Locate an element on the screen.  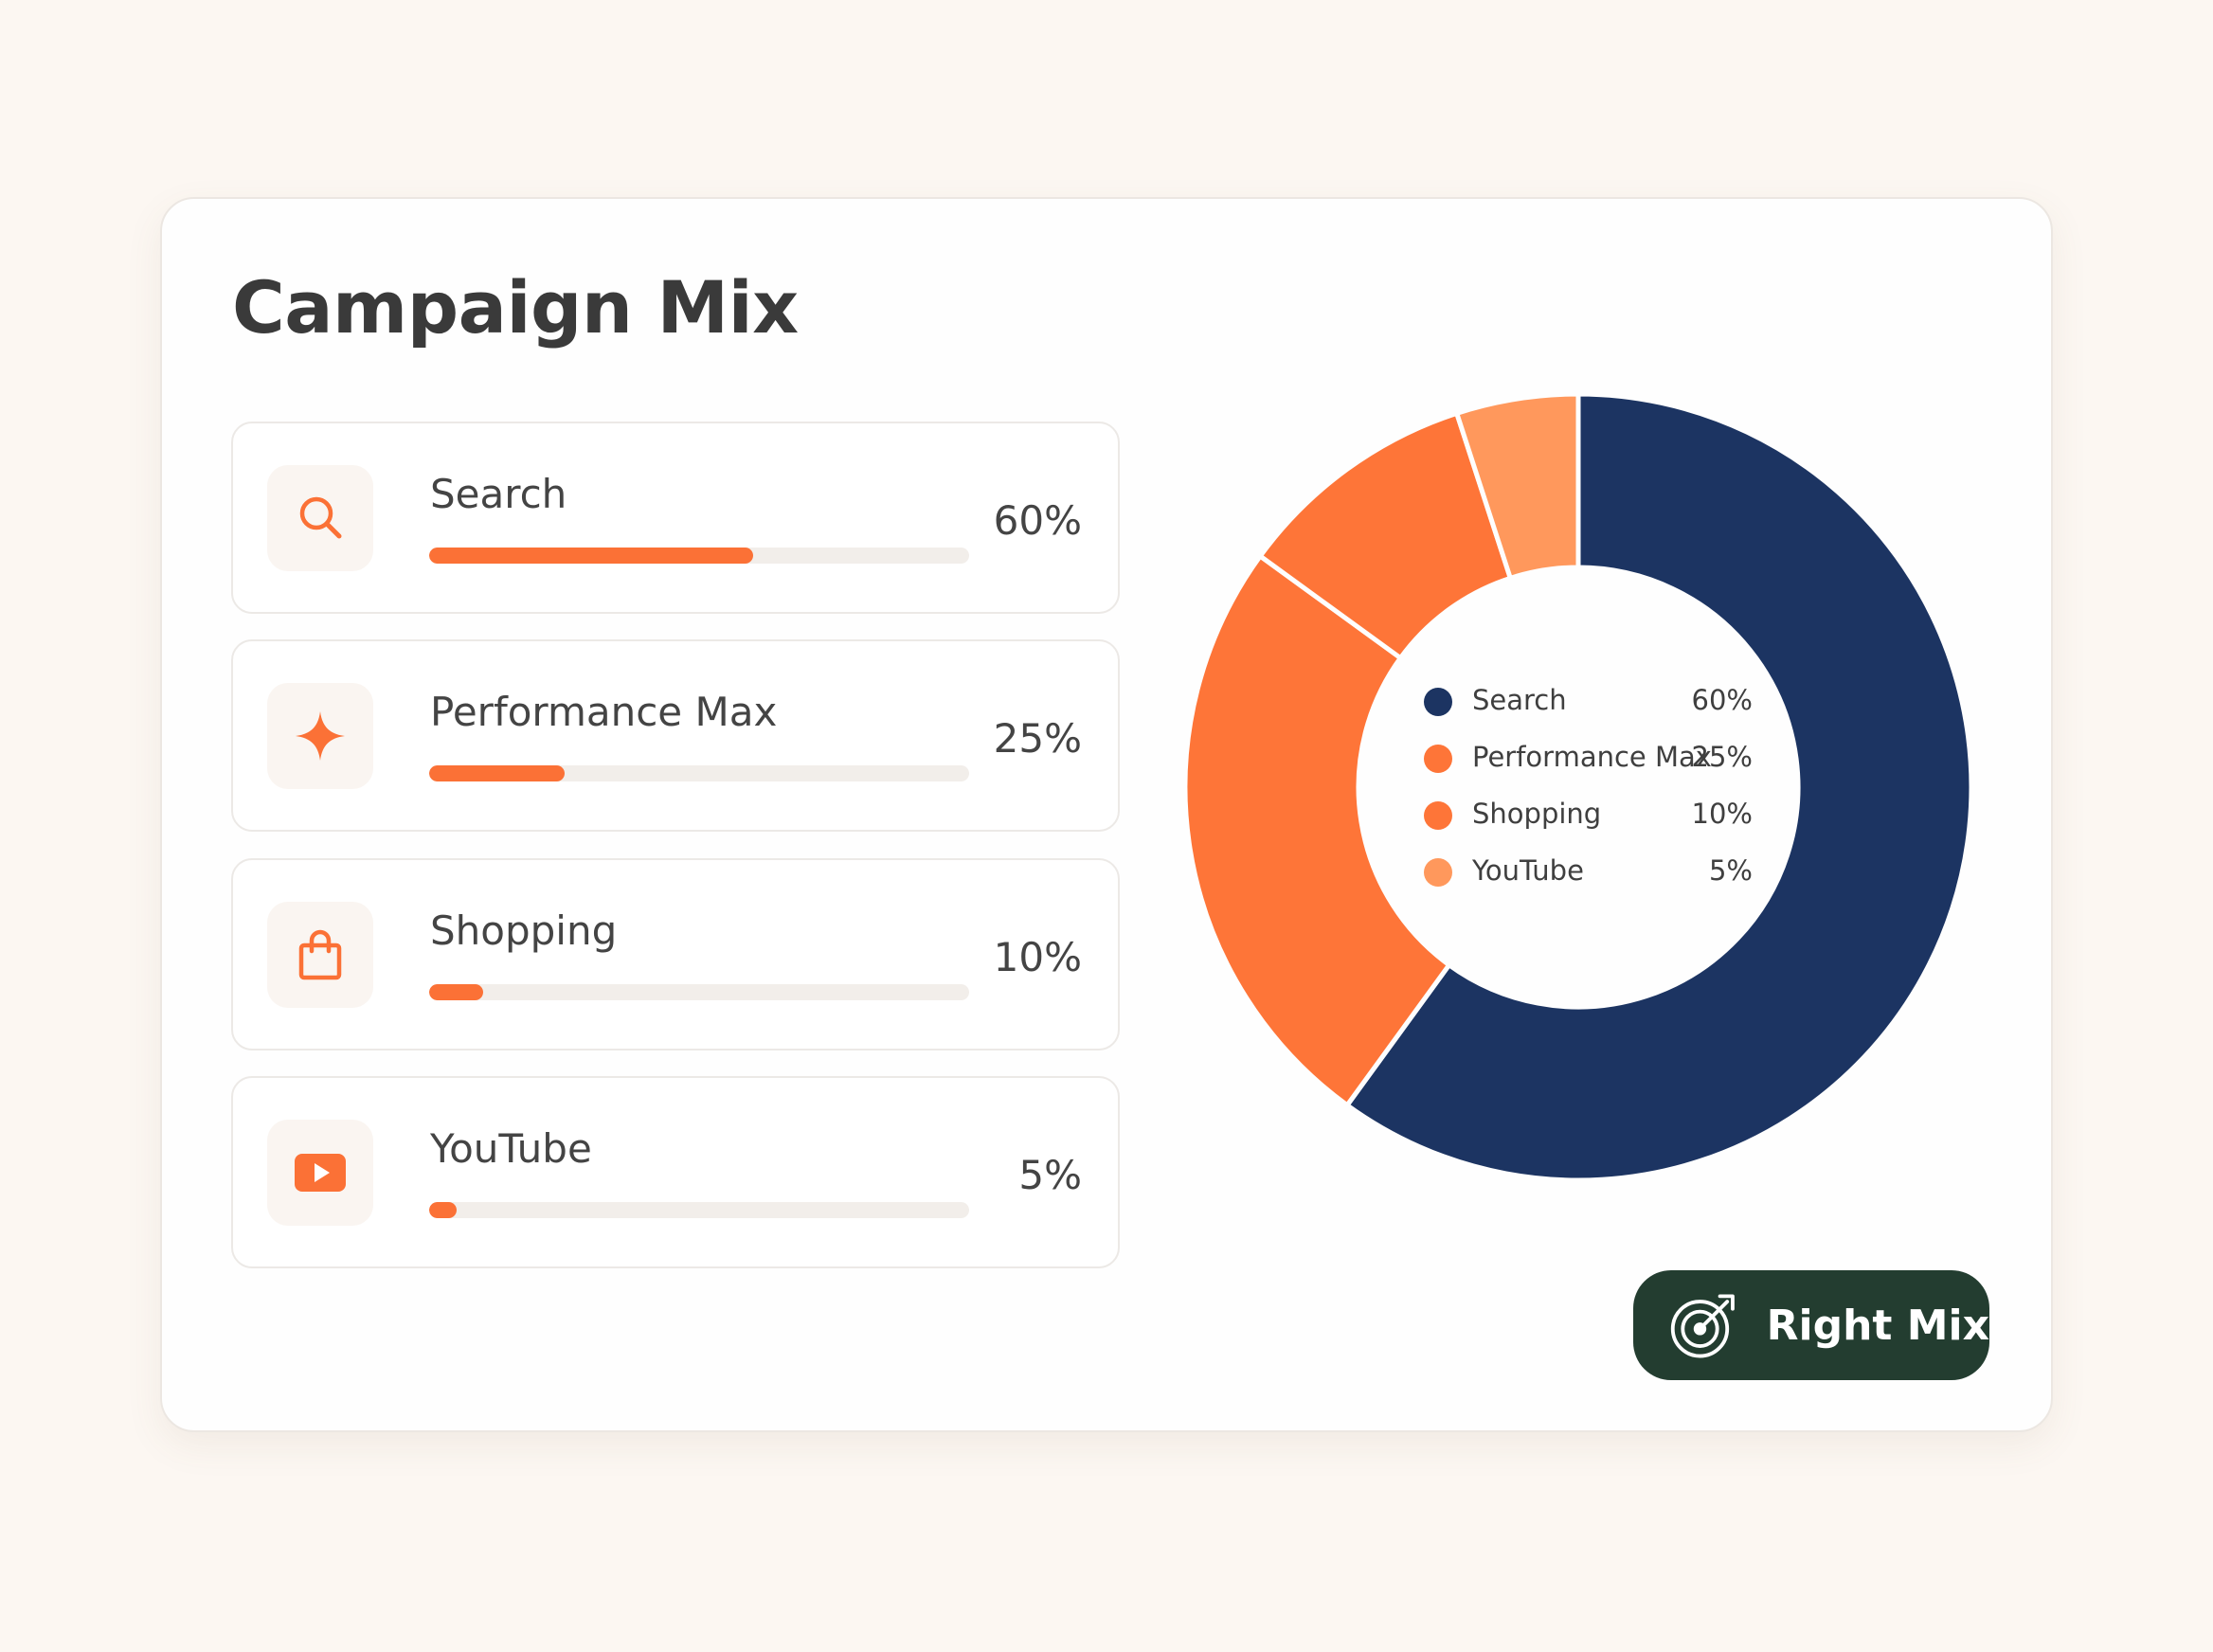
legend-item: Search 60% is located at coordinates (1587, 712).